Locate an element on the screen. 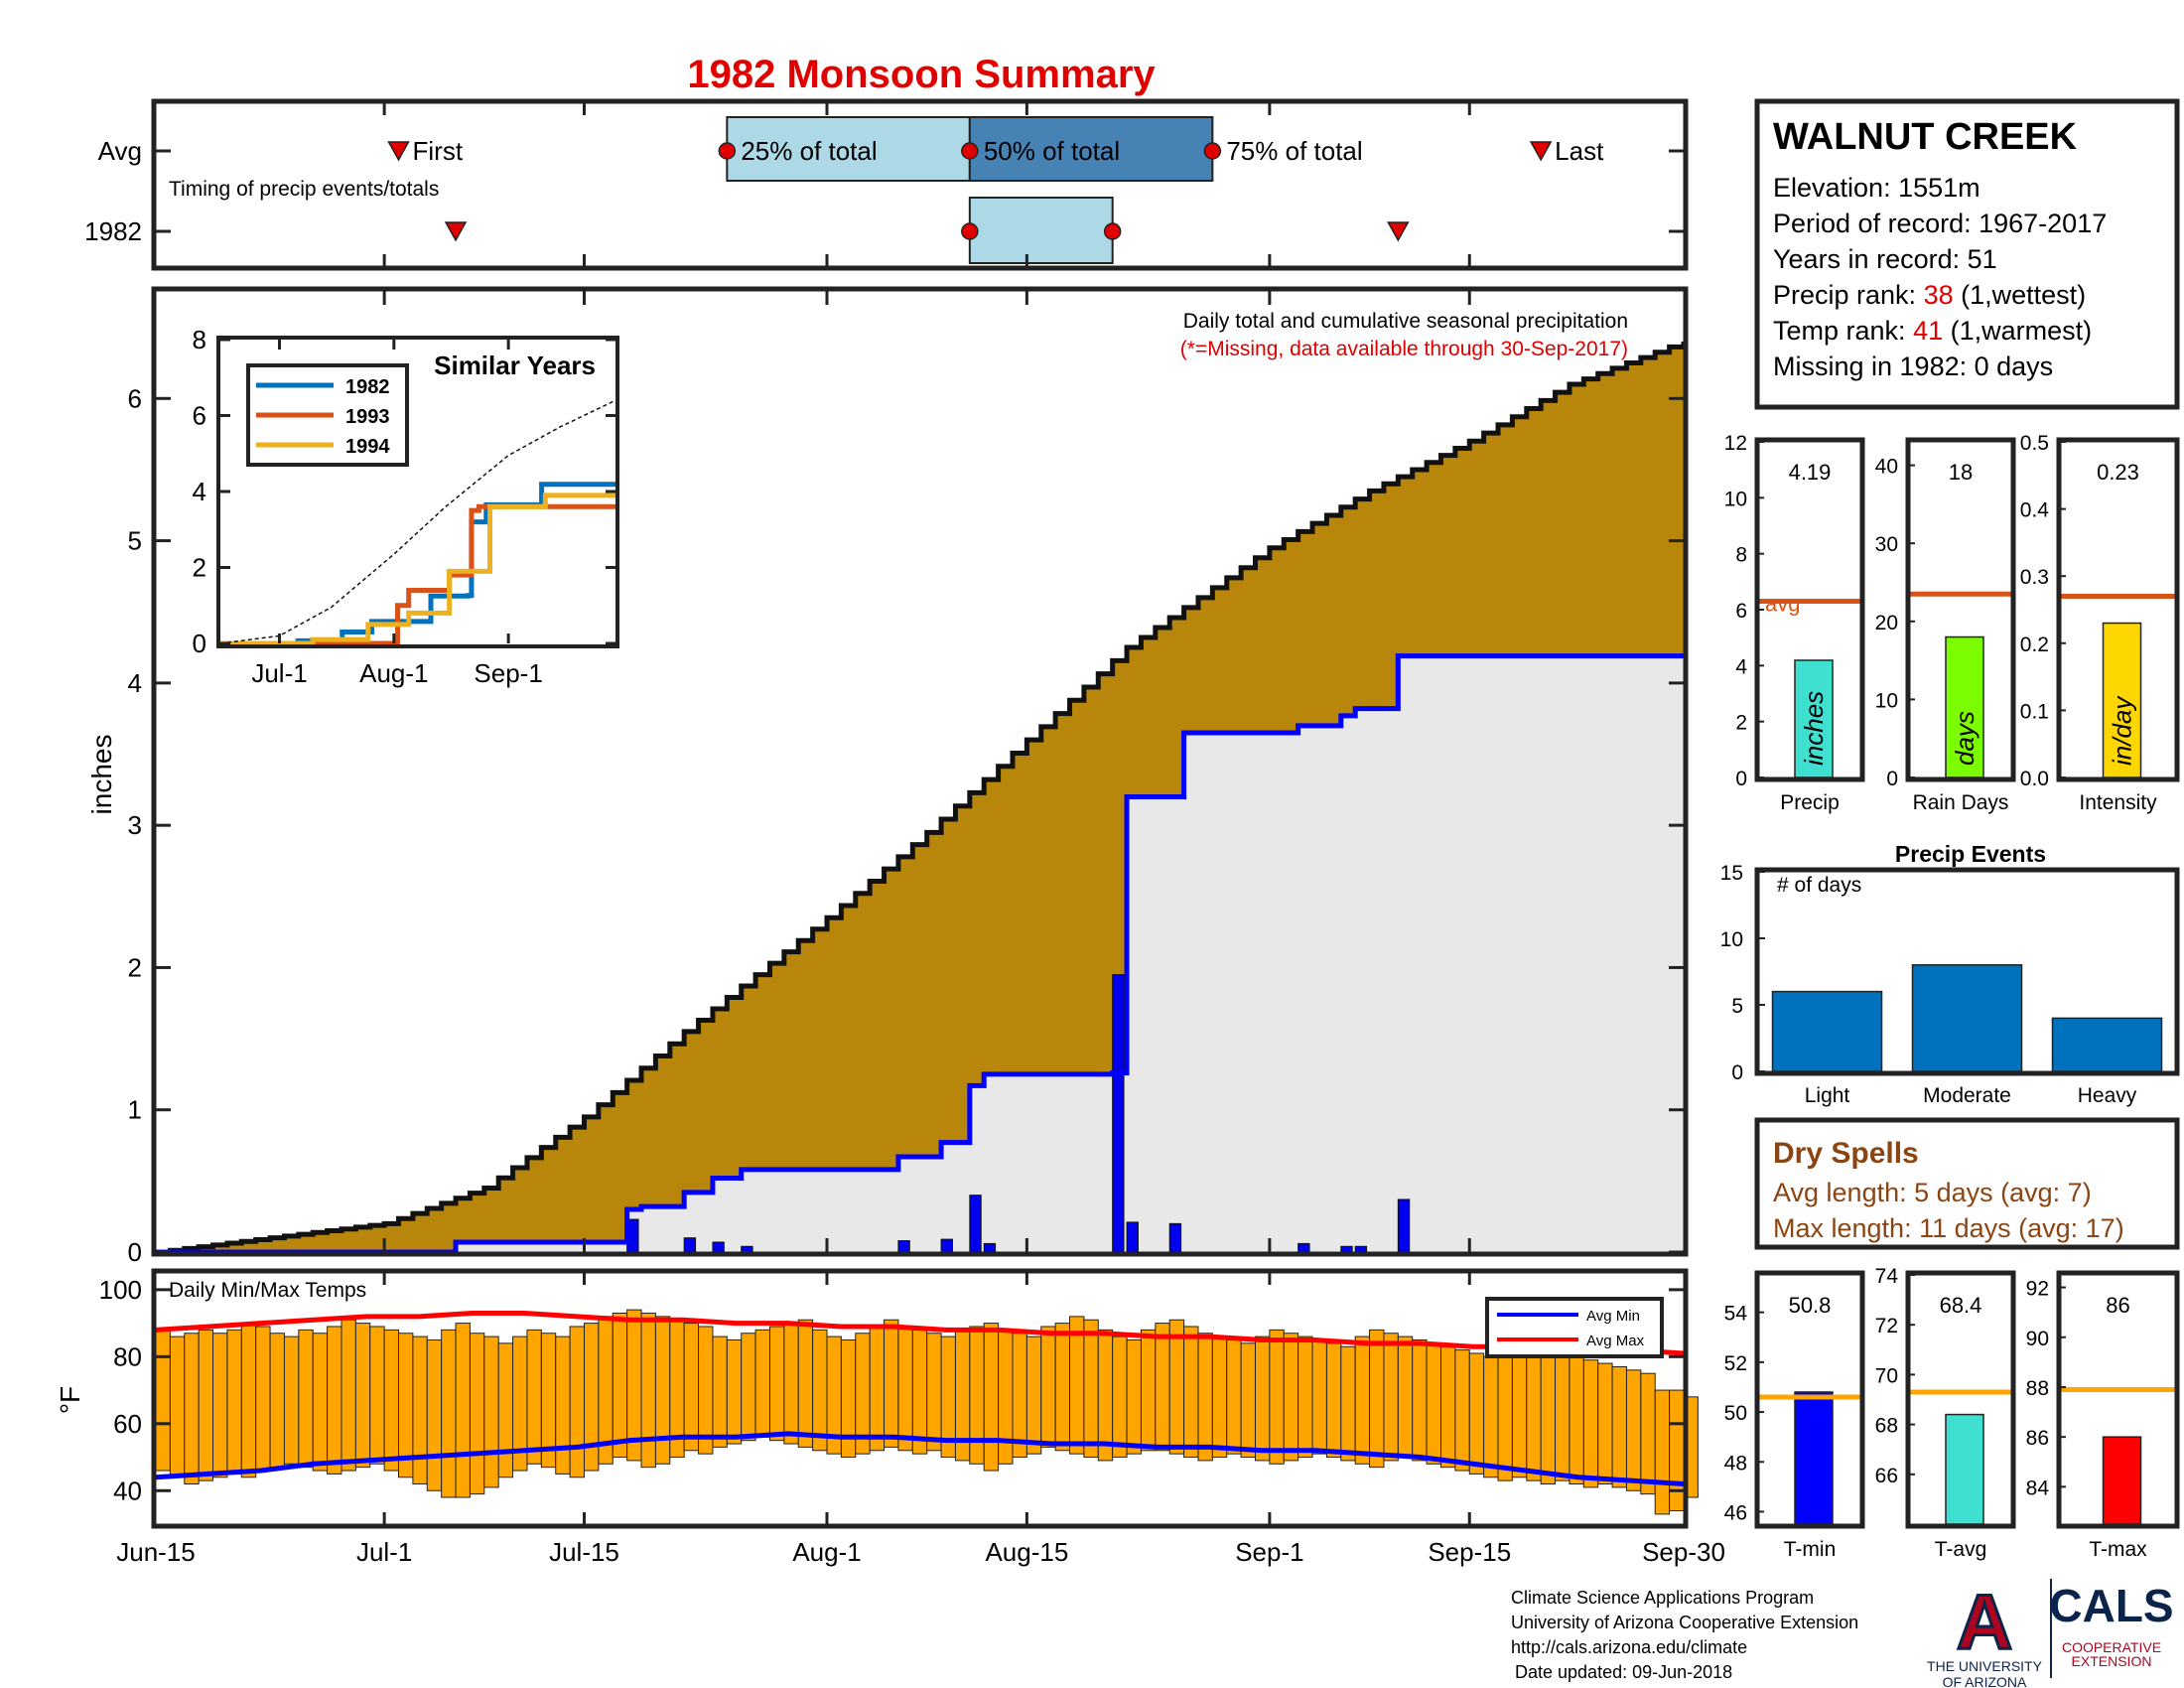 The height and width of the screenshot is (1688, 2184). tmax-panel-y-tick-label: 86 is located at coordinates (2037, 1438).